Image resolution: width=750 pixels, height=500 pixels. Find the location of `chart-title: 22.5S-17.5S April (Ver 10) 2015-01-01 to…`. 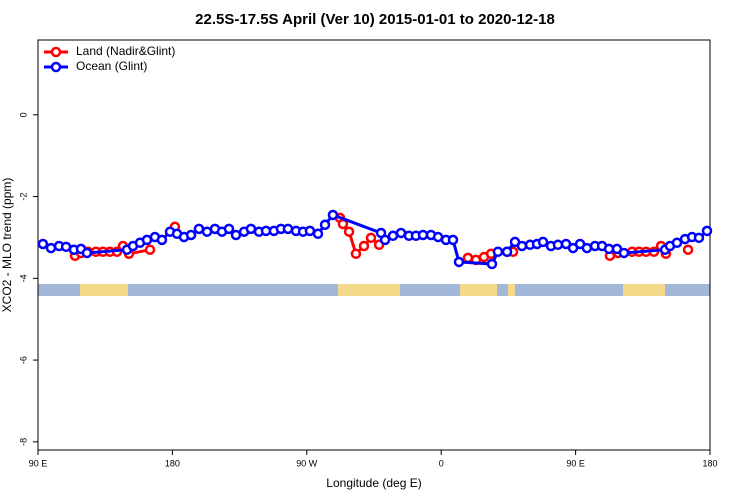

chart-title: 22.5S-17.5S April (Ver 10) 2015-01-01 to… is located at coordinates (375, 19).